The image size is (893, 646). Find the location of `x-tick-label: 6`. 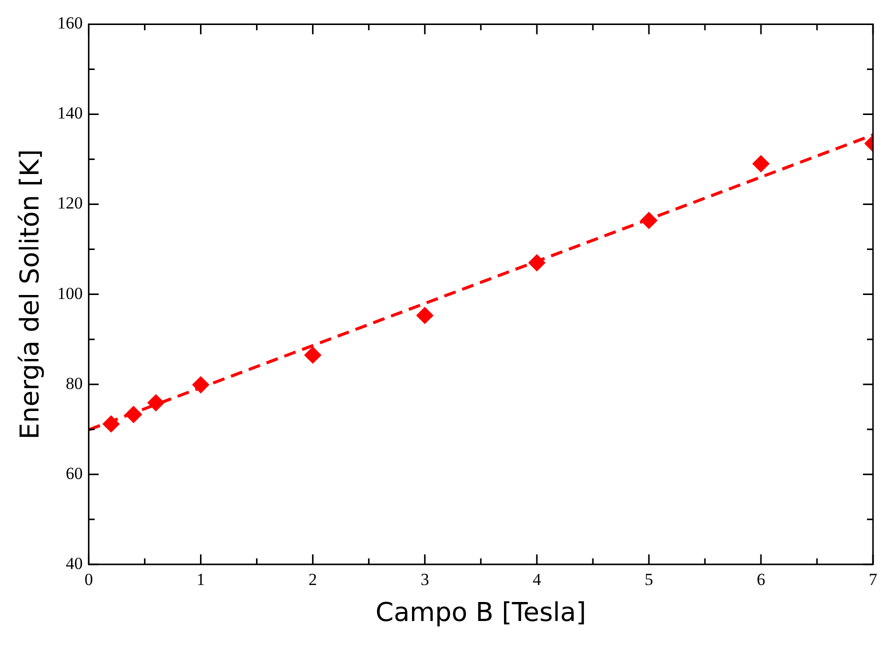

x-tick-label: 6 is located at coordinates (761, 580).